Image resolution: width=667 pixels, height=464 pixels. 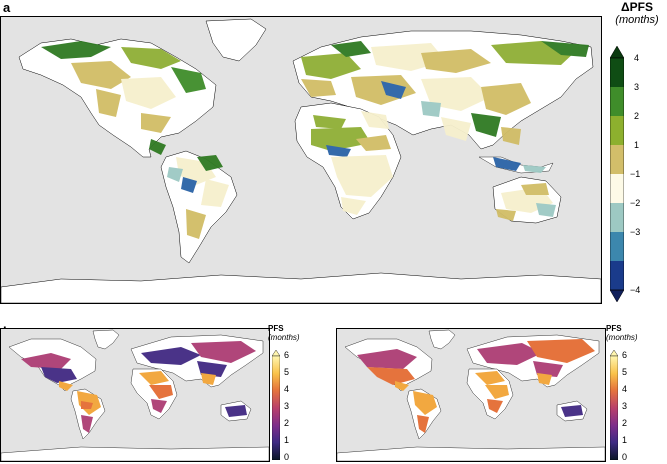 I want to click on colorbar-c-unit: (months), so click(x=622, y=337).